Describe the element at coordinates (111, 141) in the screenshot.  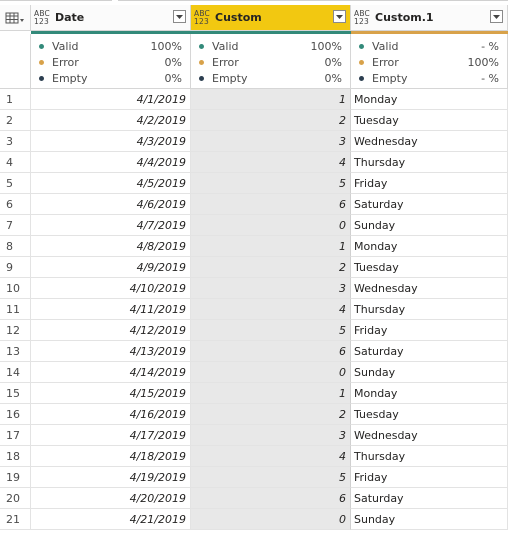
I see `date-cell: 4/3/2019` at that location.